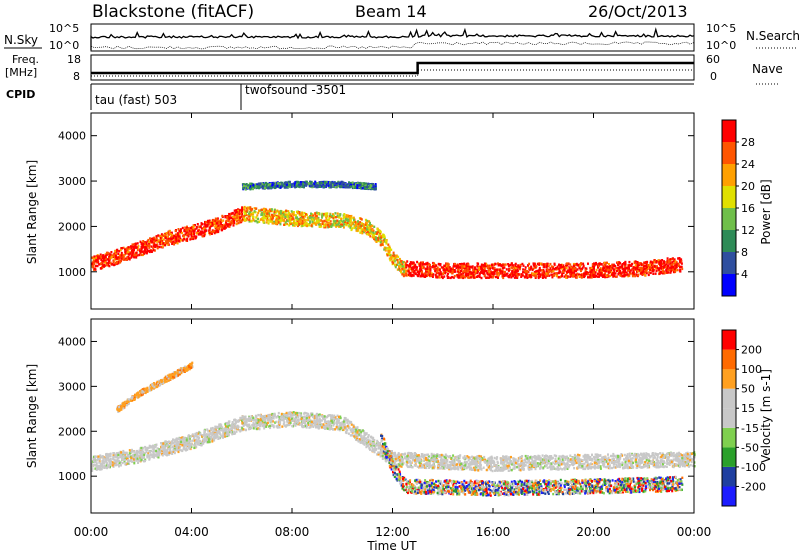  Describe the element at coordinates (744, 274) in the screenshot. I see `colorbar-tick-label: 4` at that location.